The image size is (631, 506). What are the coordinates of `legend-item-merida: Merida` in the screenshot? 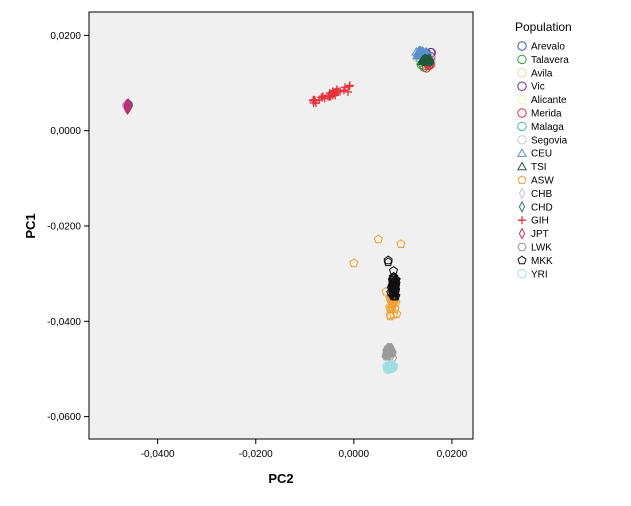 It's located at (539, 114).